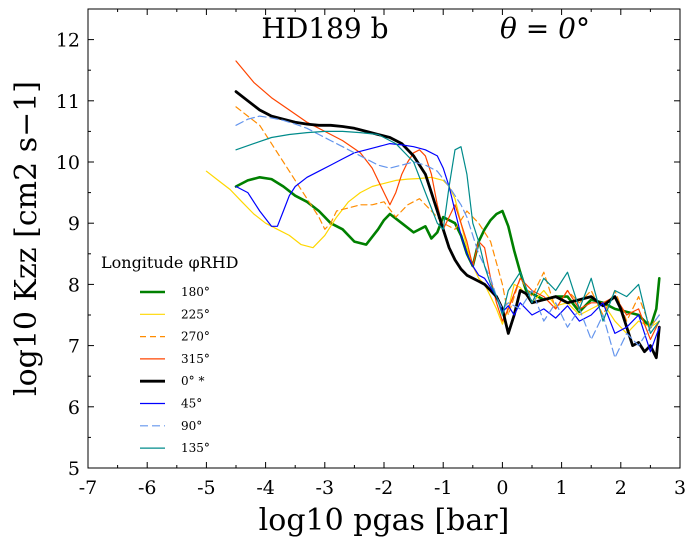  Describe the element at coordinates (74, 347) in the screenshot. I see `y-tick-label: 7` at that location.